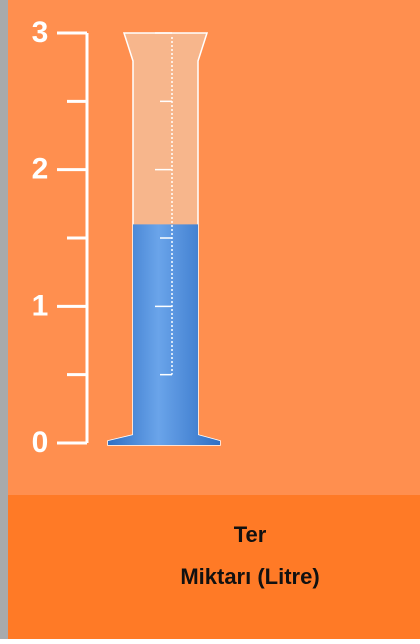 This screenshot has height=644, width=420. What do you see at coordinates (249, 576) in the screenshot?
I see `title-line: Miktarı (Litre)` at bounding box center [249, 576].